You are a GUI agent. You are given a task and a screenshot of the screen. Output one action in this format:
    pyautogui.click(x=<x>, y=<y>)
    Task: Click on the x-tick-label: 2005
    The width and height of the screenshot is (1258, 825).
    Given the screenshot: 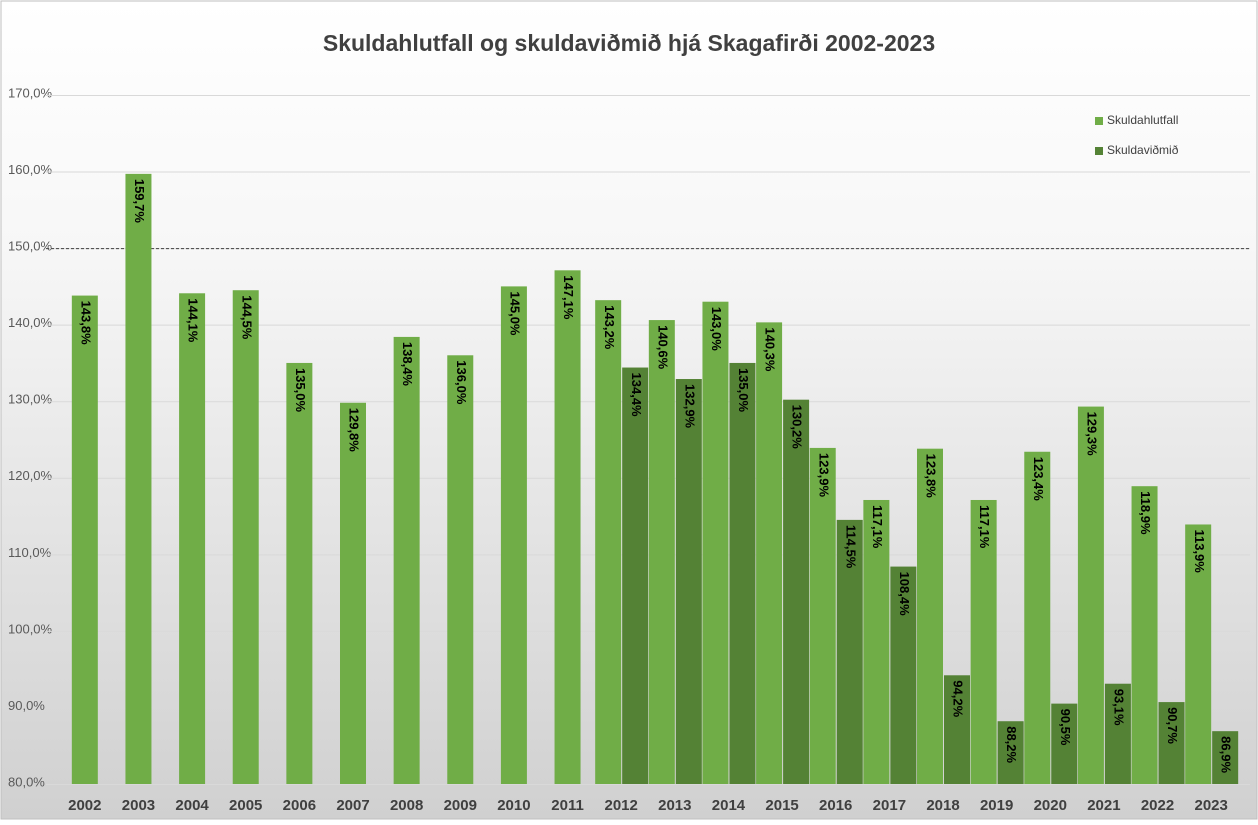 What is the action you would take?
    pyautogui.click(x=245, y=805)
    